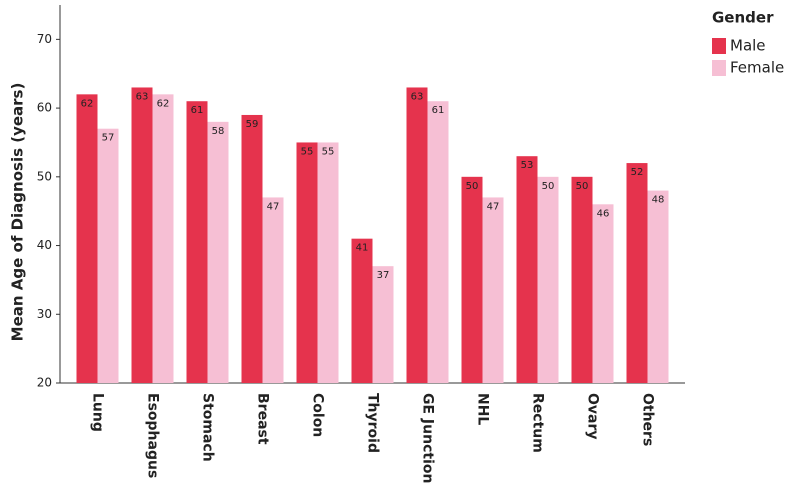 This screenshot has width=800, height=501. I want to click on value-label: 57, so click(108, 138).